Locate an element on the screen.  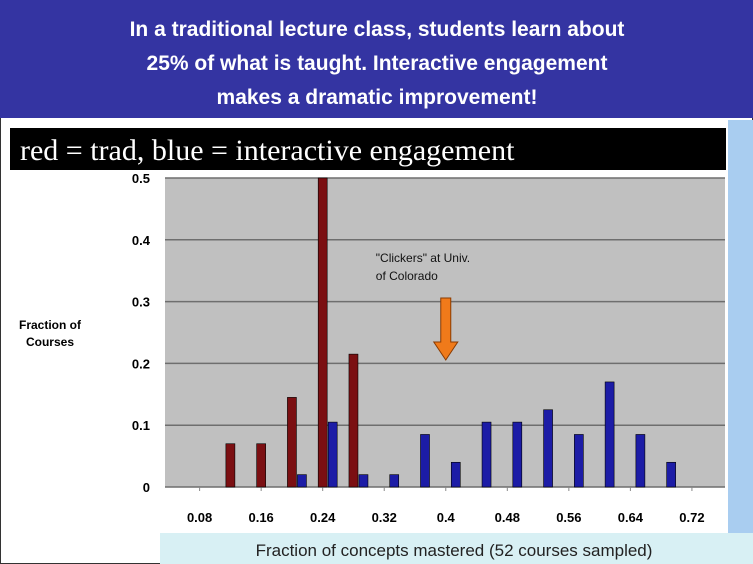
y-tick-label: 0.3 is located at coordinates (141, 302).